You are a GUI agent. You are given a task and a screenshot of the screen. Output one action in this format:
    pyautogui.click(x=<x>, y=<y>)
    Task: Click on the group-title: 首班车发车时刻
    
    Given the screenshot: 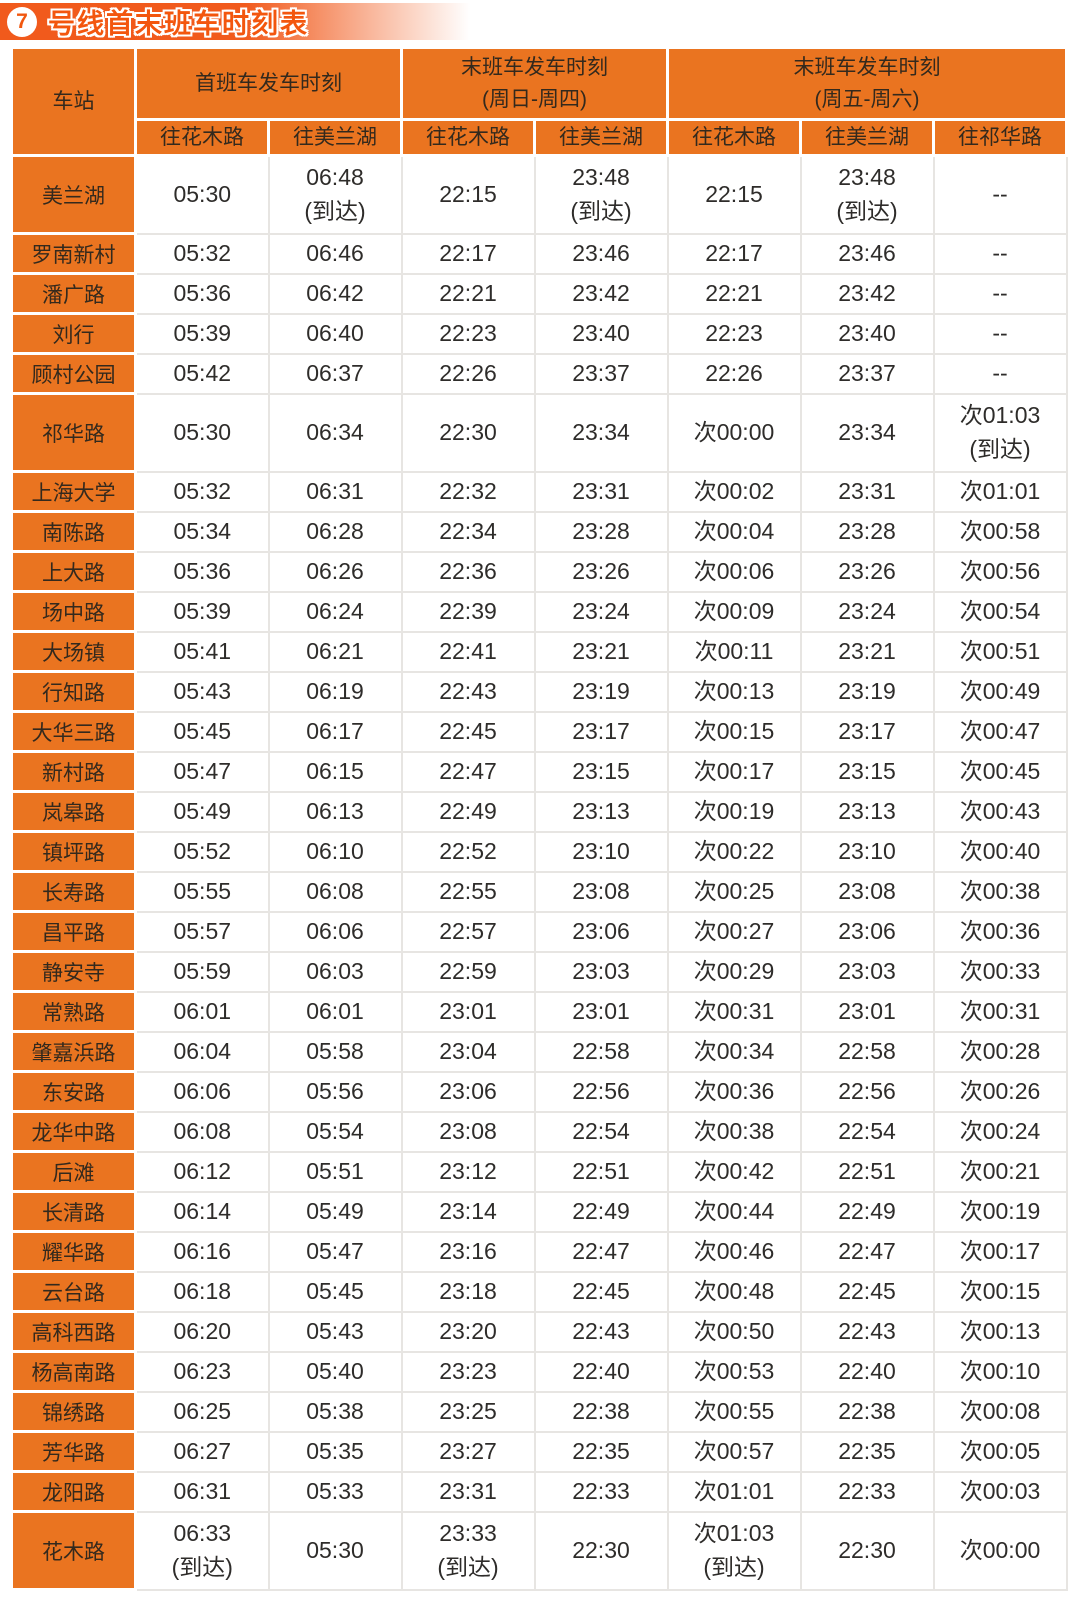 What is the action you would take?
    pyautogui.click(x=268, y=83)
    